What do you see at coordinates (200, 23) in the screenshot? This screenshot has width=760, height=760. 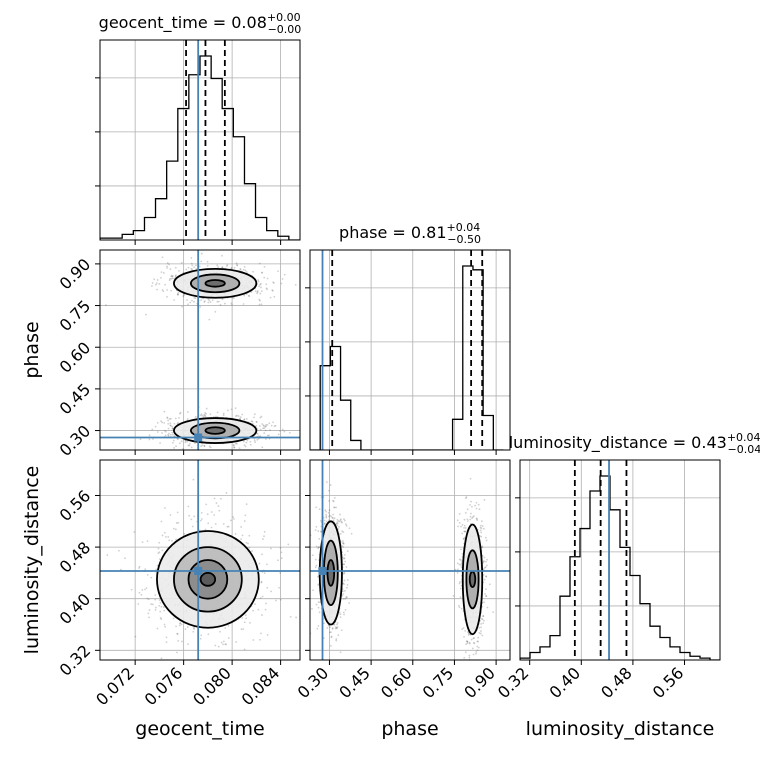 I see `title-geocent_time: geocent_time = 0.08+0.00 −0.00` at bounding box center [200, 23].